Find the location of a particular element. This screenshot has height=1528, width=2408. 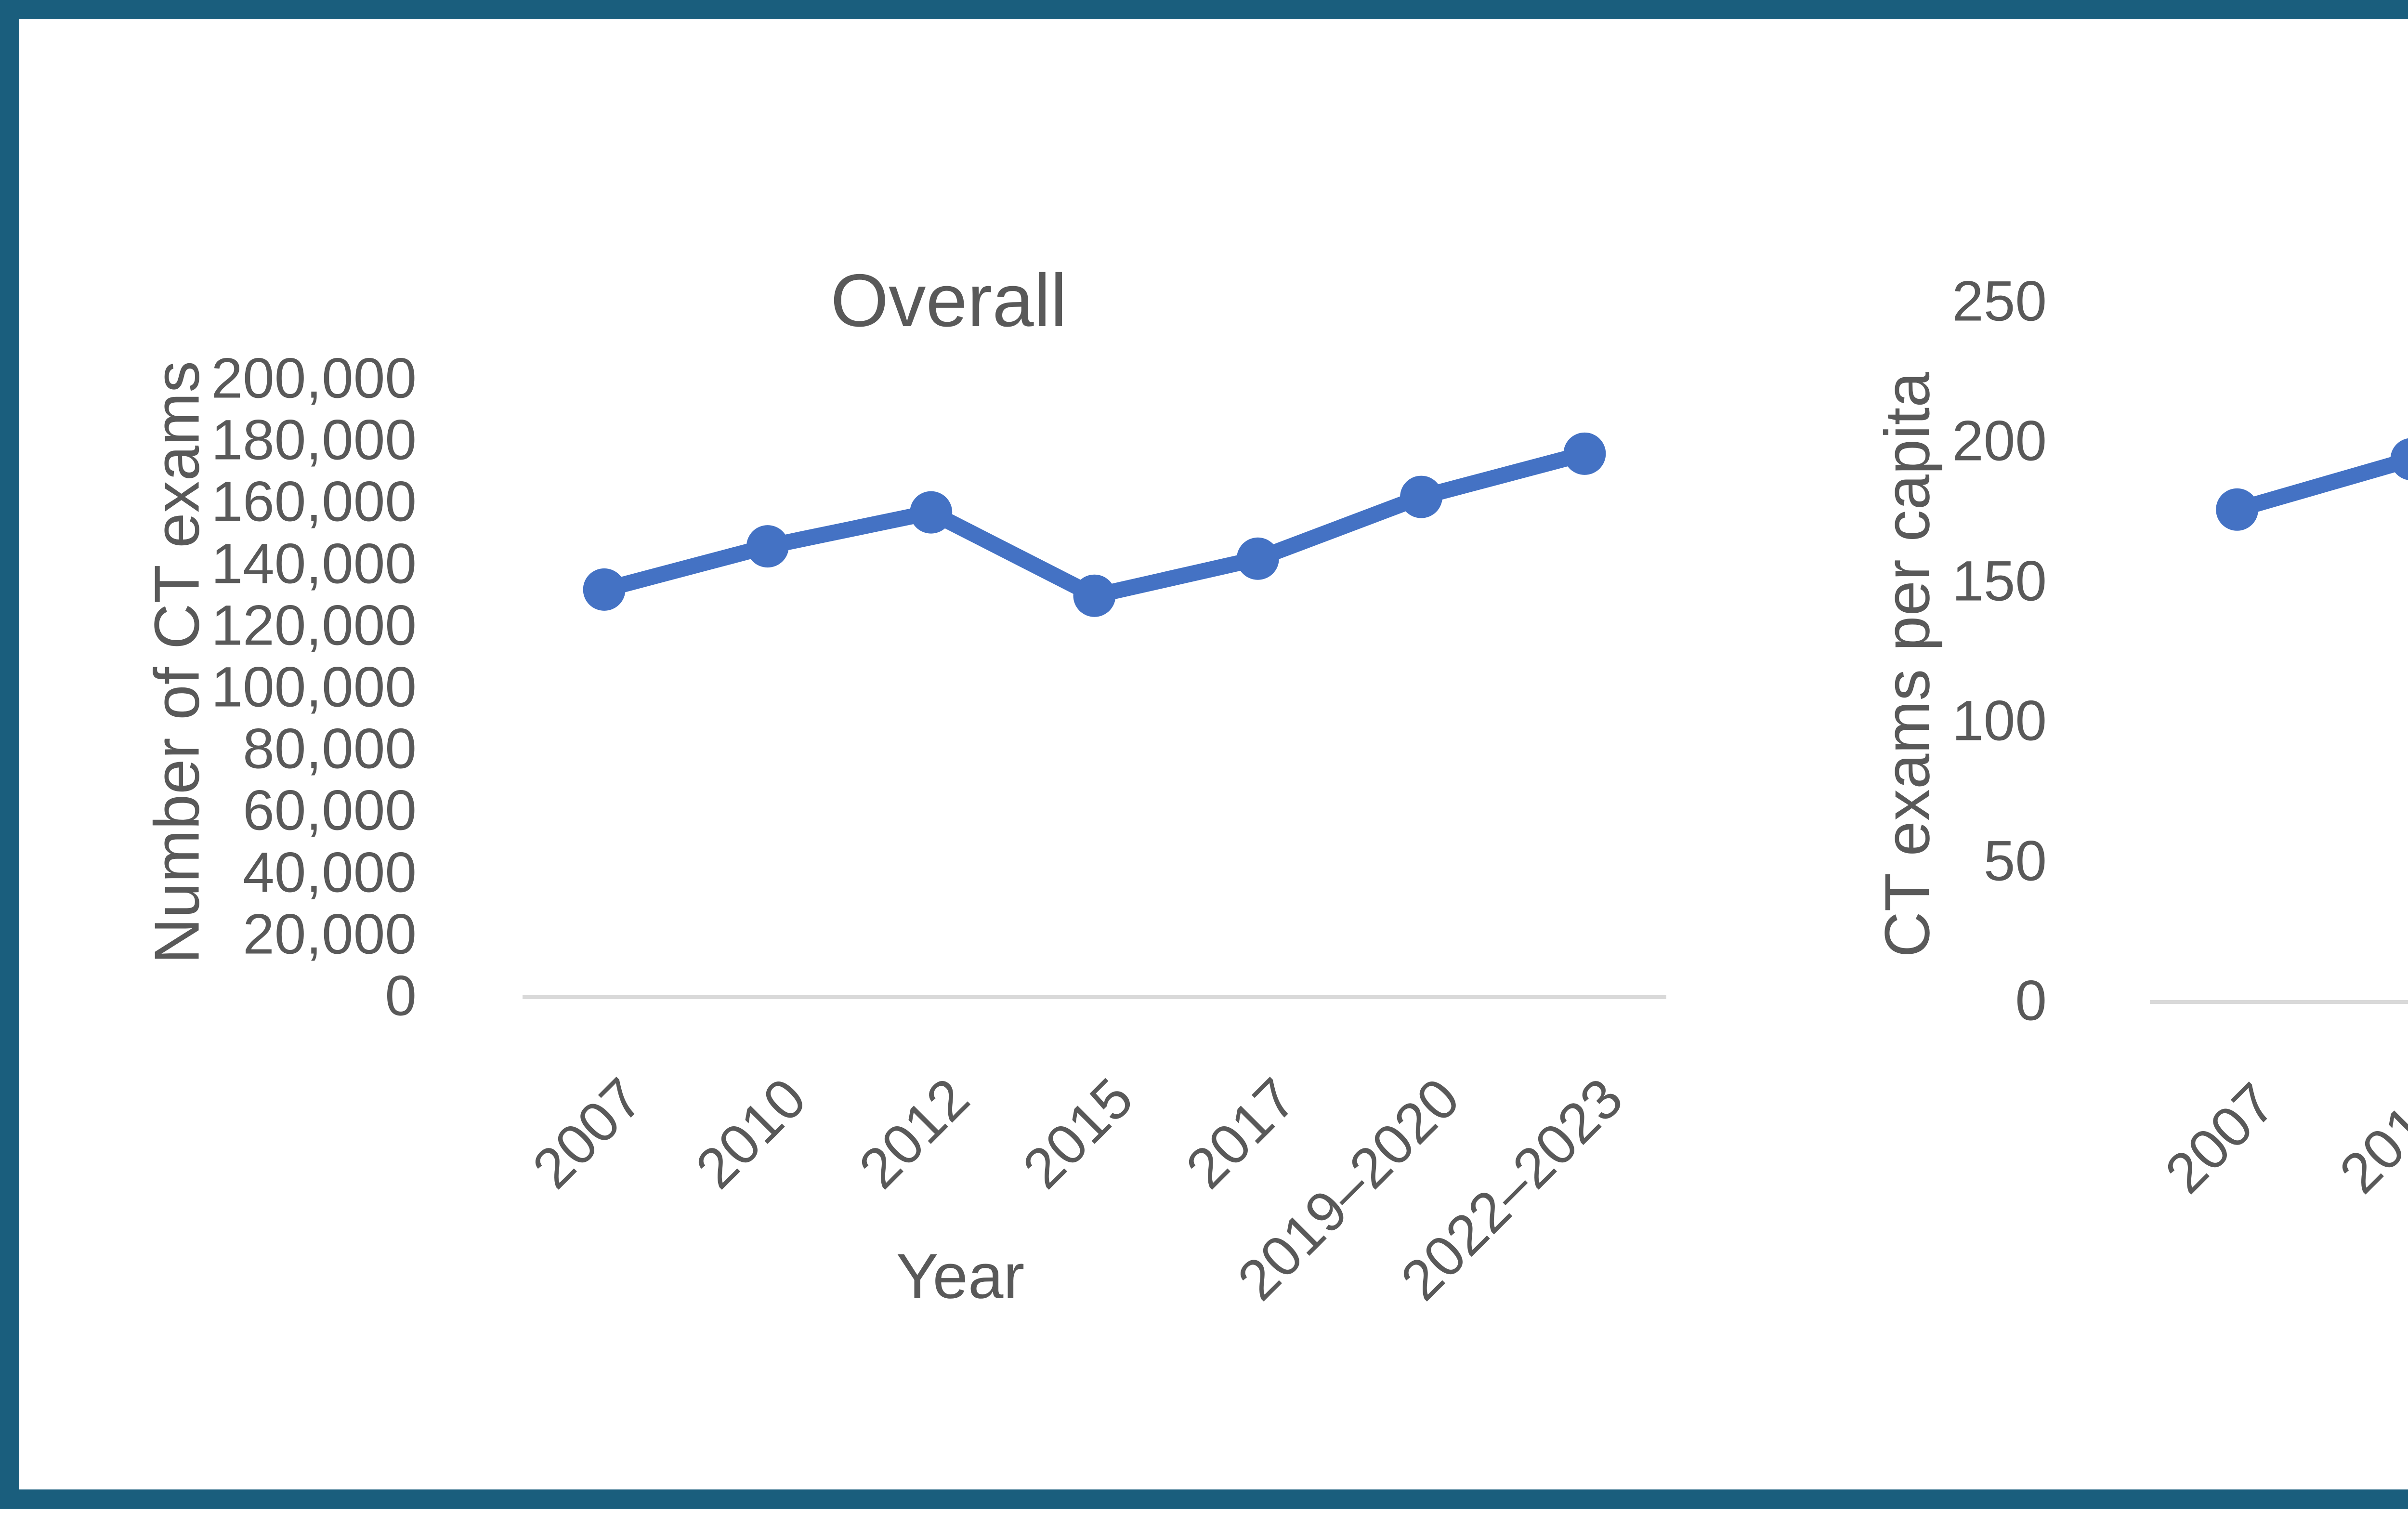

y-tick-label: 200,000 is located at coordinates (314, 378).